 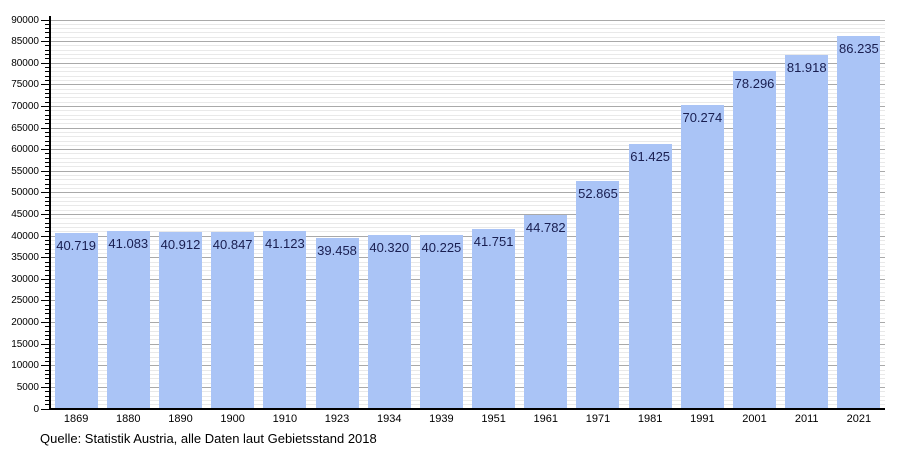 What do you see at coordinates (546, 312) in the screenshot?
I see `bar-1961` at bounding box center [546, 312].